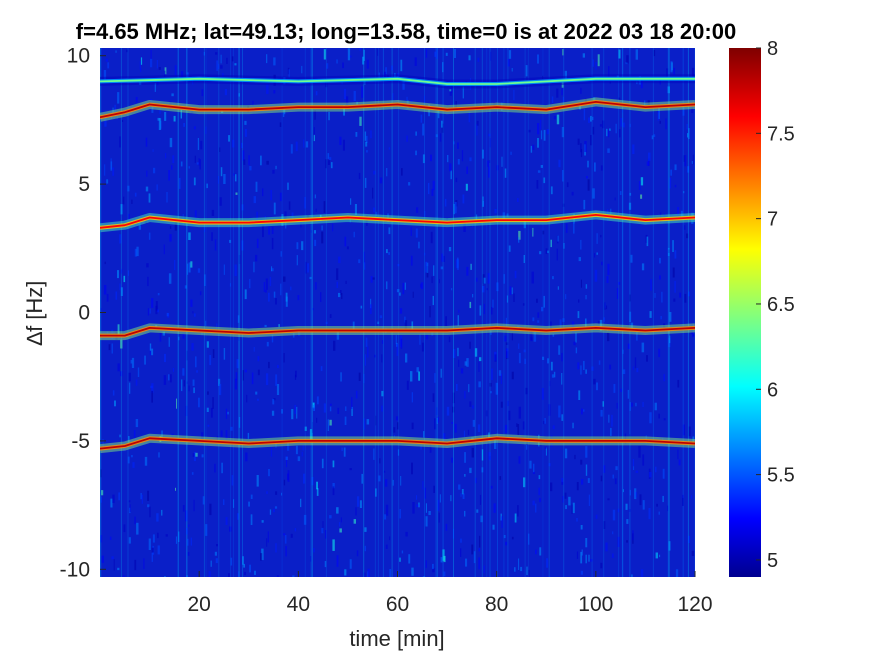 The width and height of the screenshot is (875, 656). Describe the element at coordinates (80, 441) in the screenshot. I see `y-tick-label: -5` at that location.